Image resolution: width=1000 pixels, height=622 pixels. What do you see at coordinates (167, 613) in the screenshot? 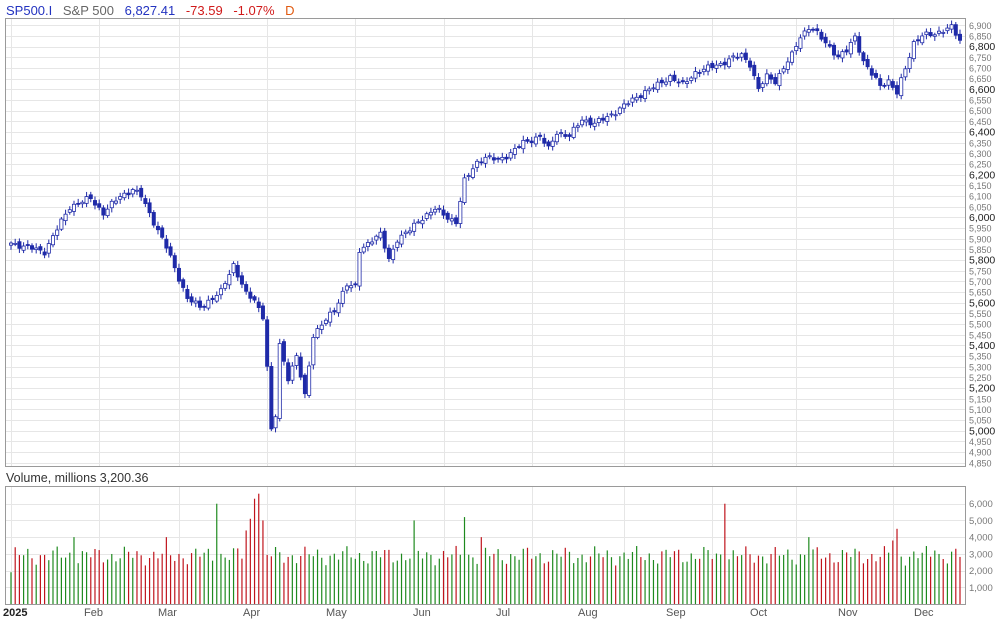
I see `time-tick-label: Mar` at bounding box center [167, 613].